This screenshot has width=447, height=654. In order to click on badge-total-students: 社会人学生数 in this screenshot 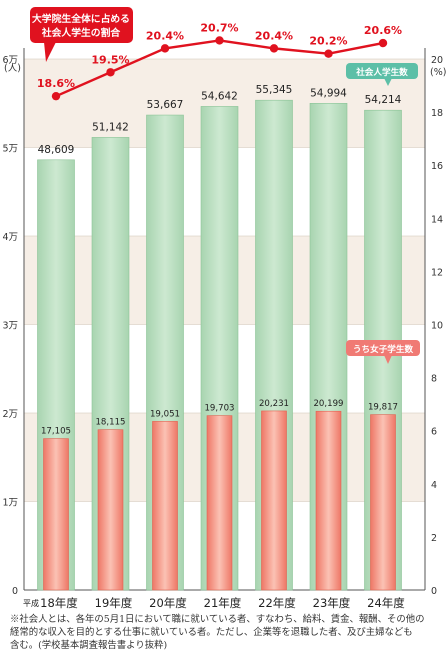, I will do `click(382, 74)`.